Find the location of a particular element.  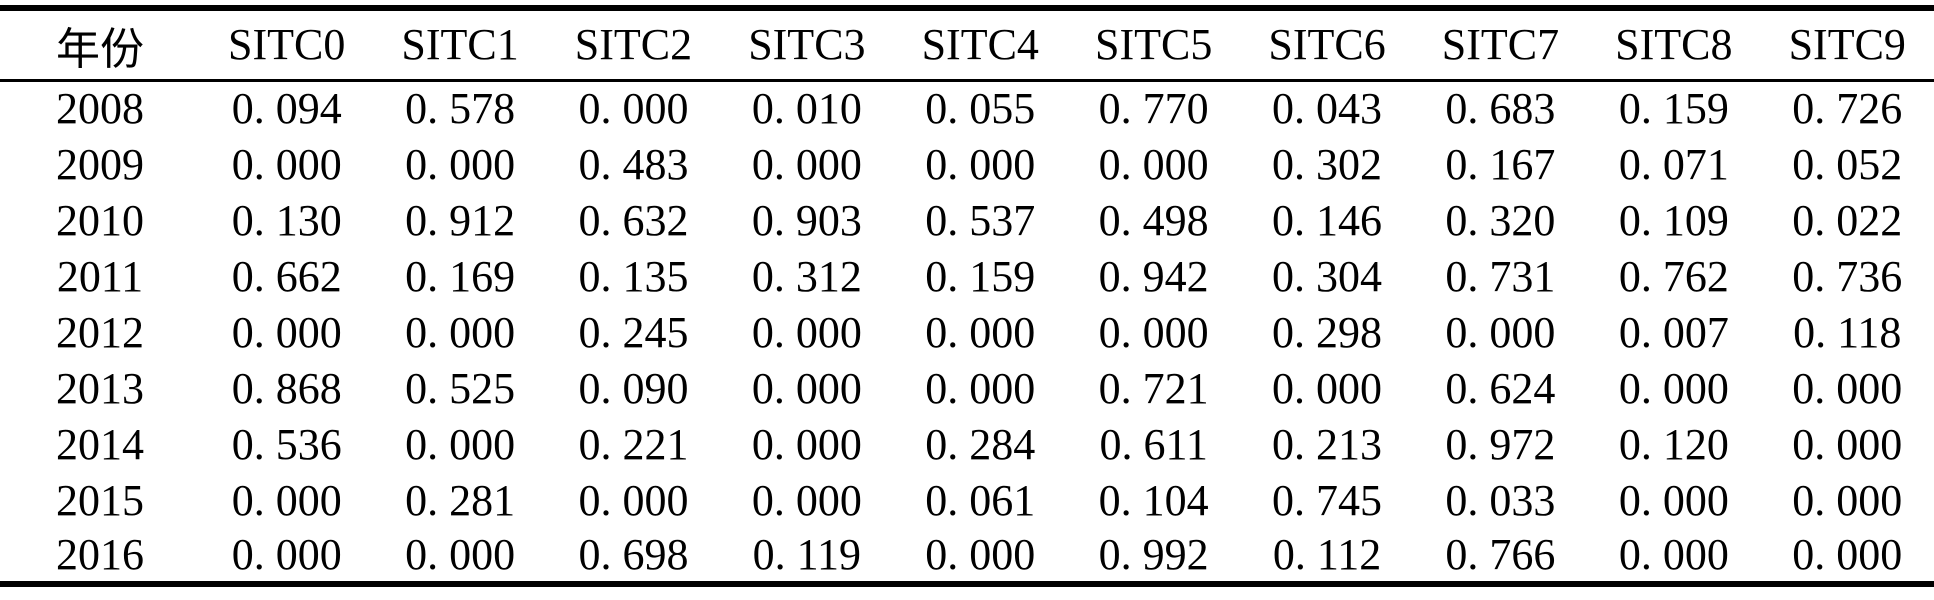

year-cell: 2008 is located at coordinates (100, 109).